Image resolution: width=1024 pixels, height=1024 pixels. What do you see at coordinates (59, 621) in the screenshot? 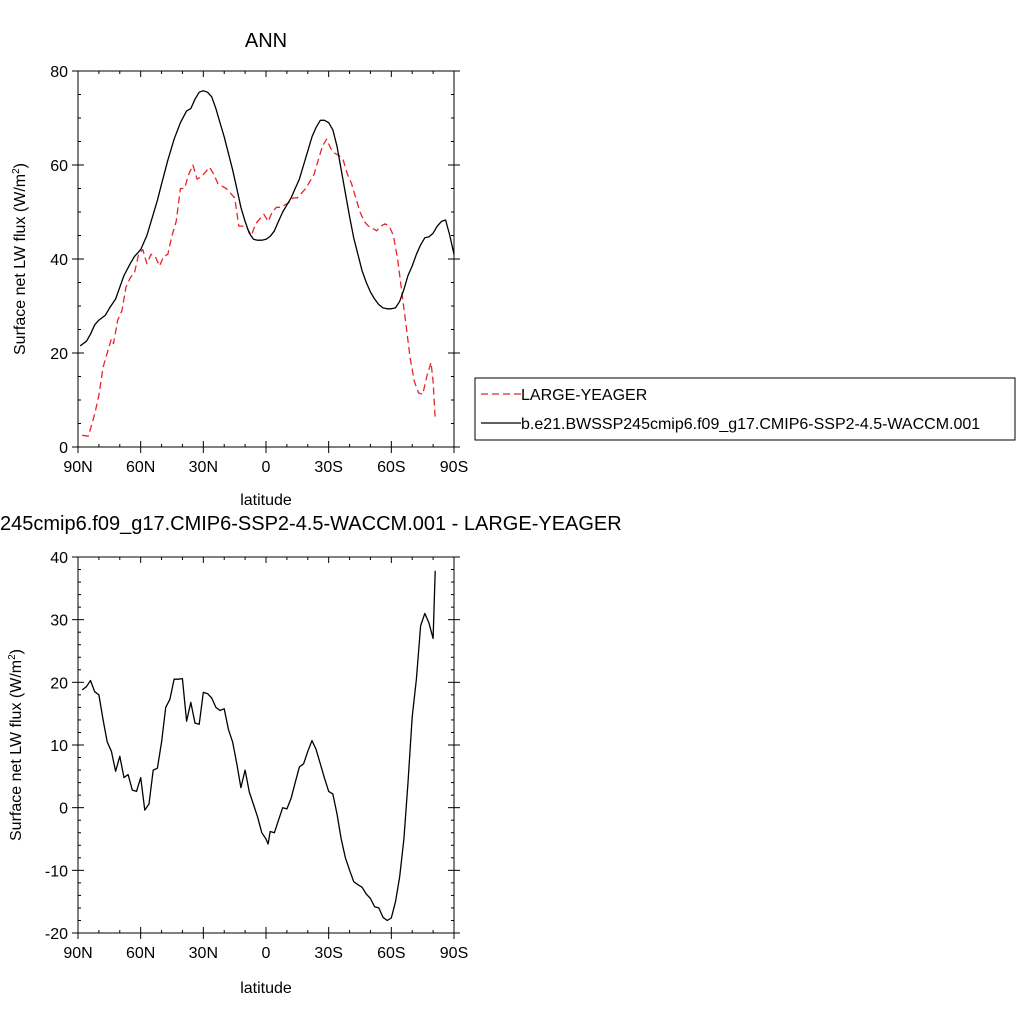
I see `y-tick-label: 30` at bounding box center [59, 621].